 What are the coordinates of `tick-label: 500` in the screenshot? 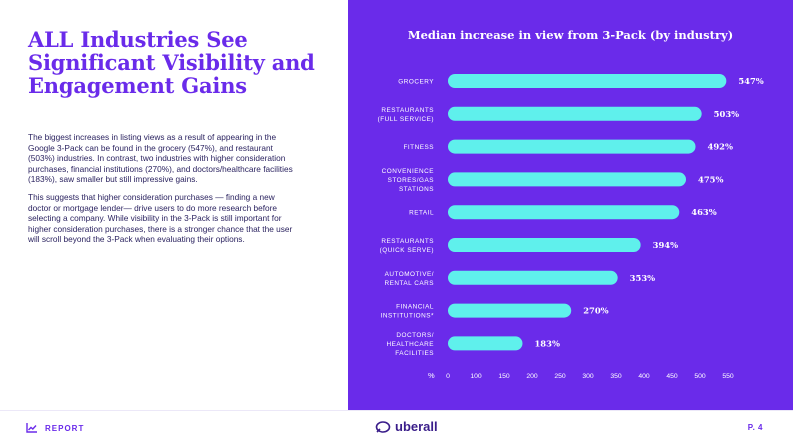 It's located at (700, 376).